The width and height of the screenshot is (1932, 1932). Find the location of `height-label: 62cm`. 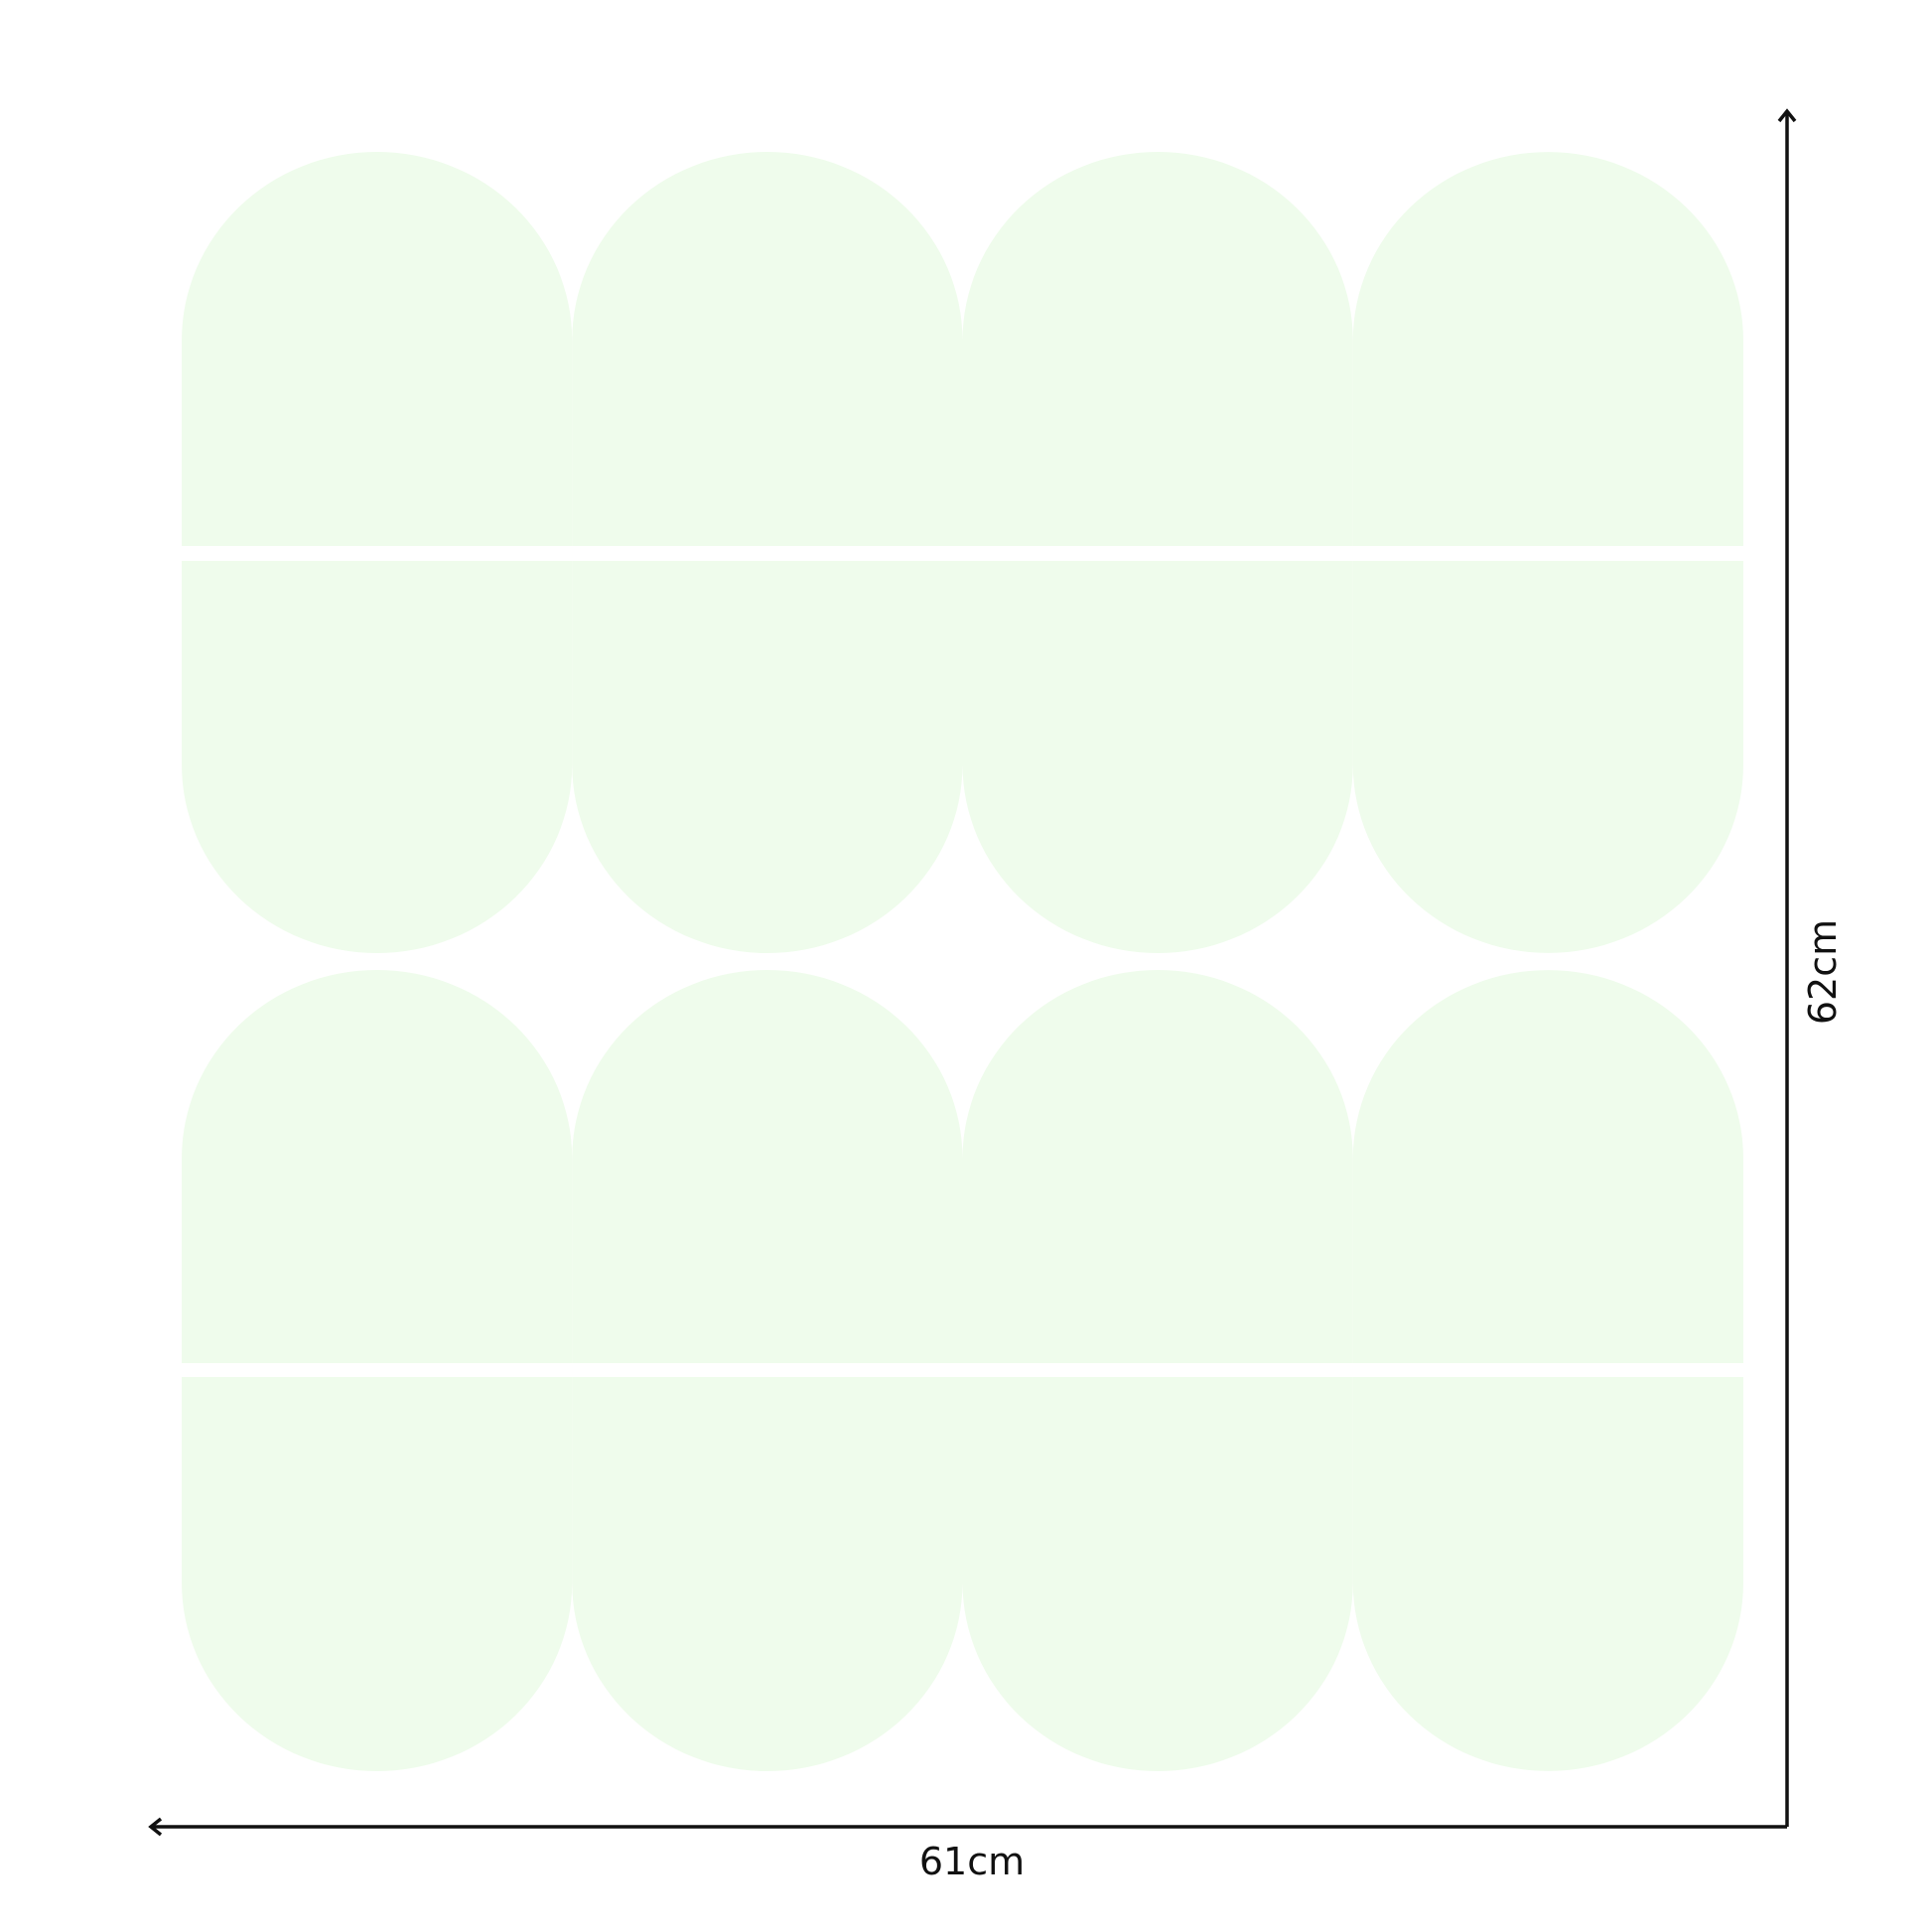

height-label: 62cm is located at coordinates (1823, 972).